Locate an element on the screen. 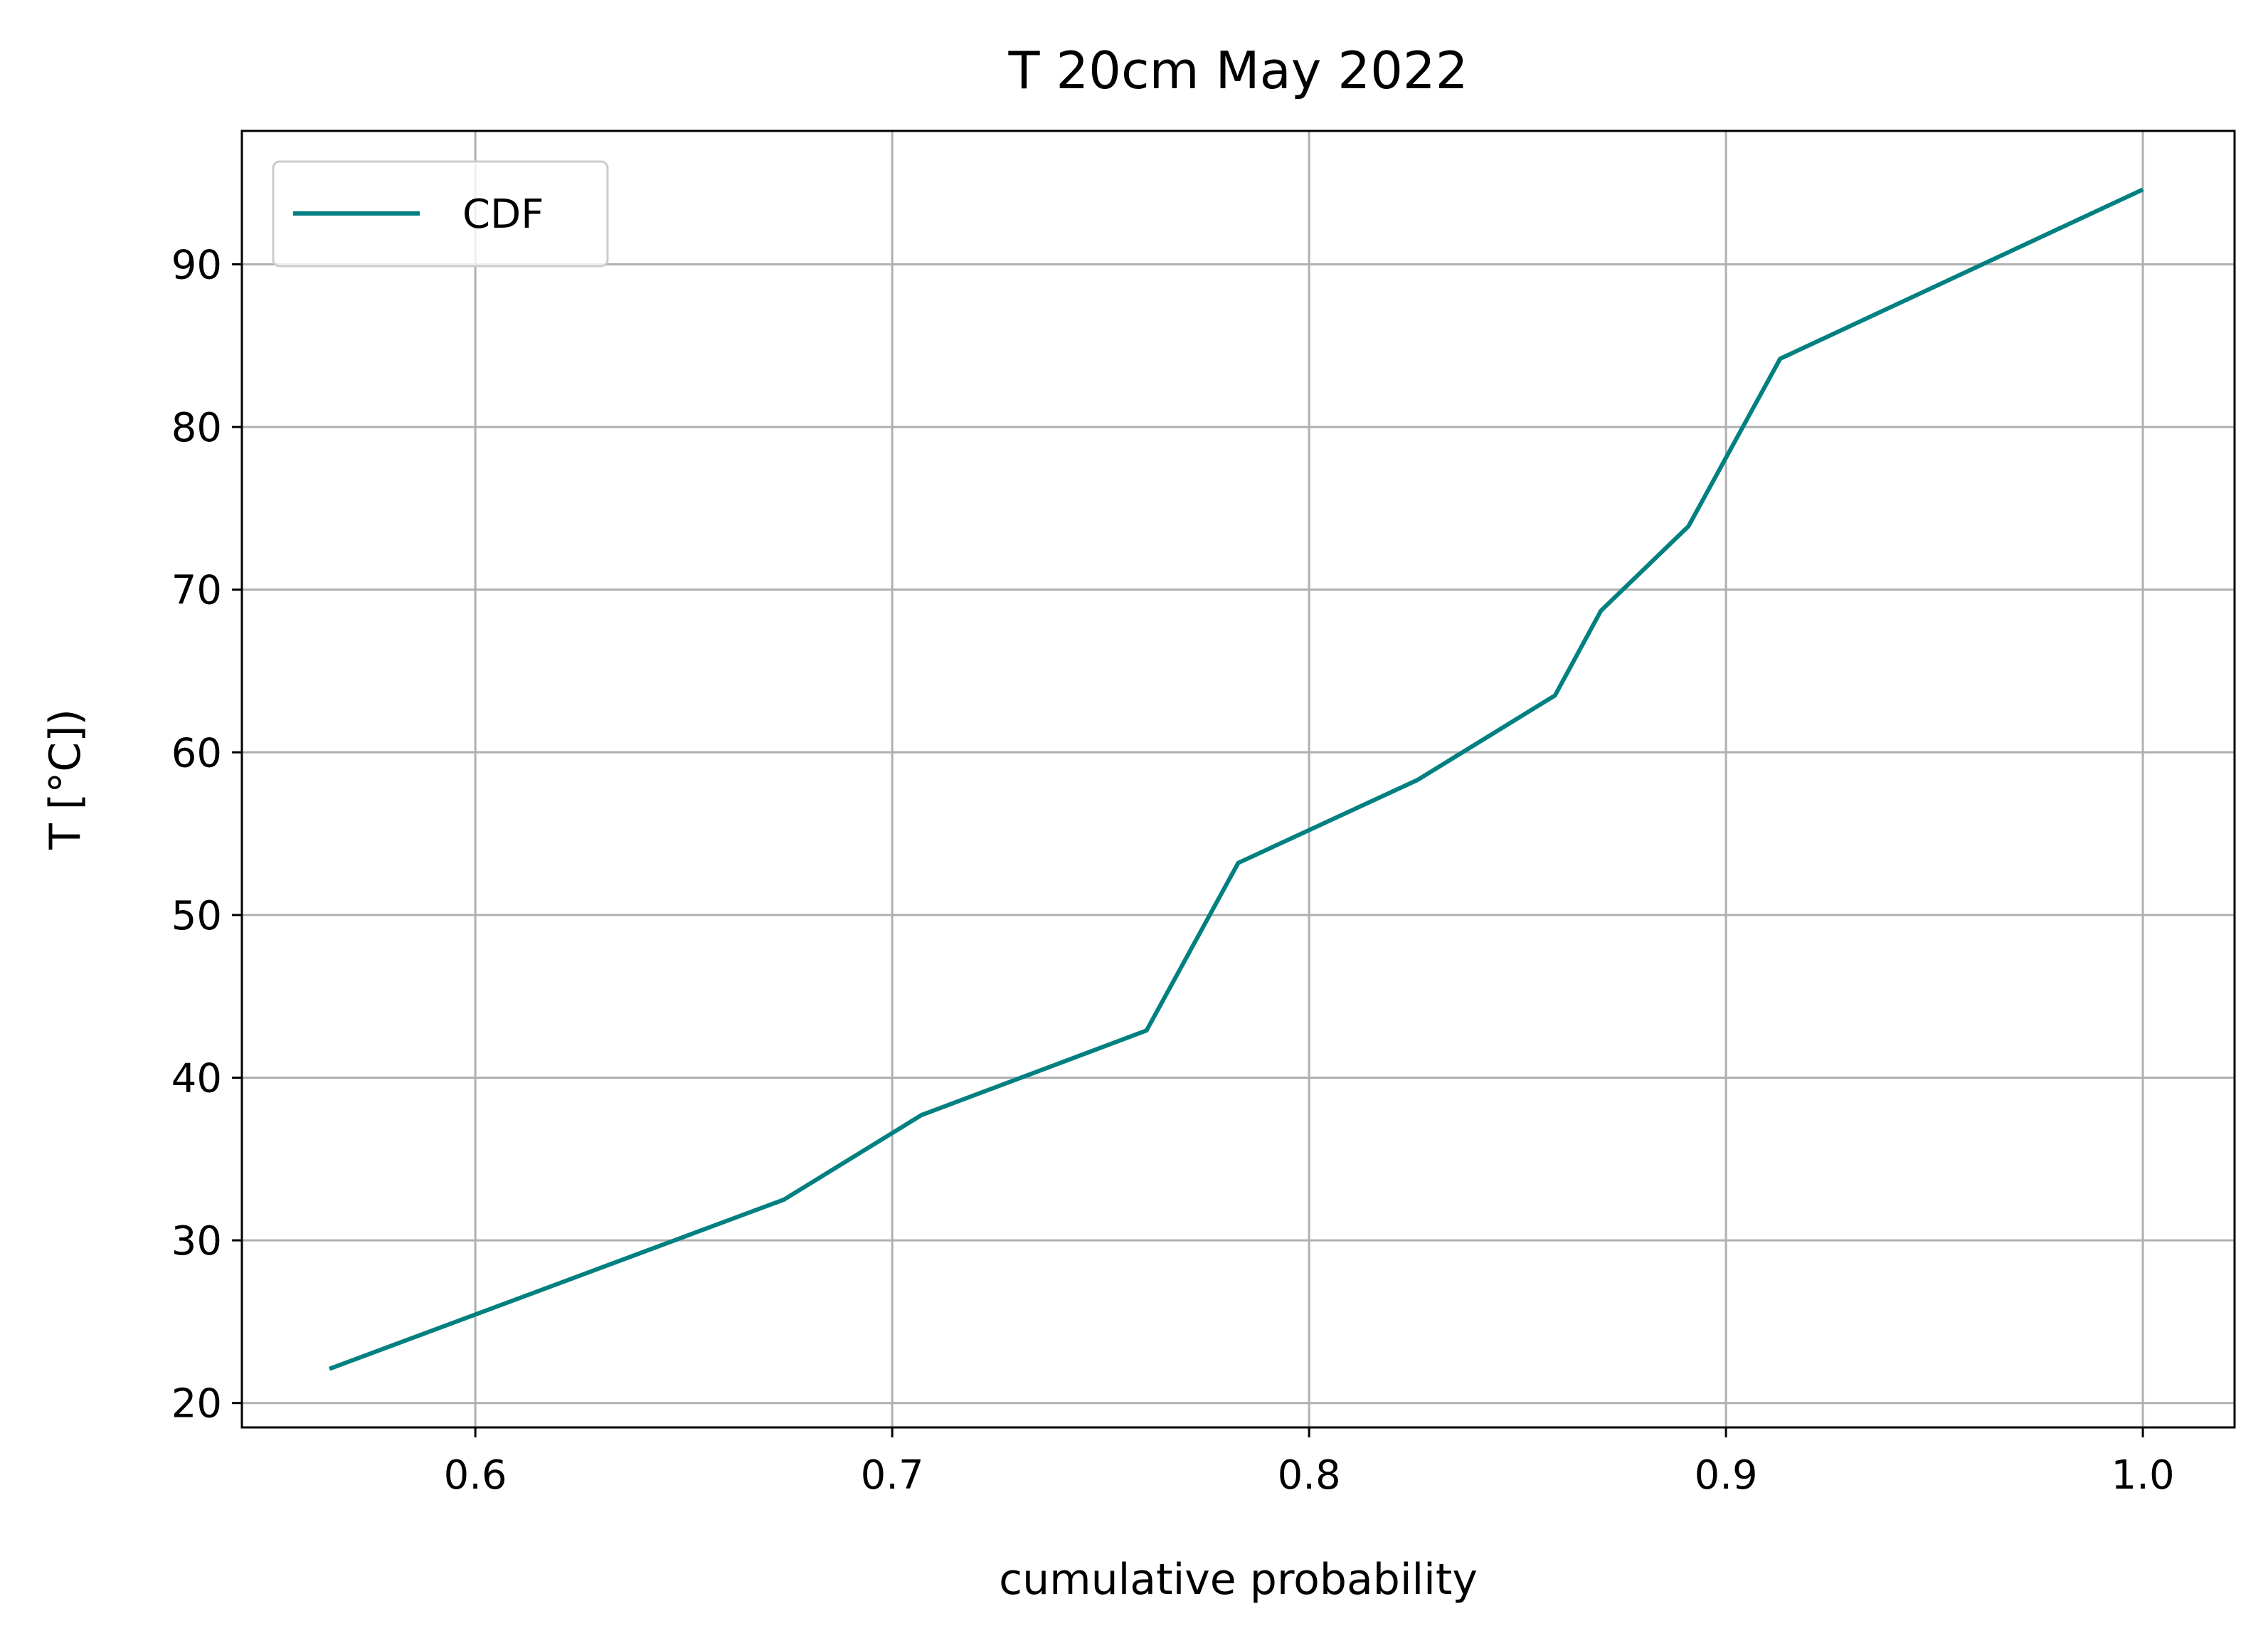 This screenshot has width=2268, height=1648. y-tick-label: 80 is located at coordinates (197, 428).